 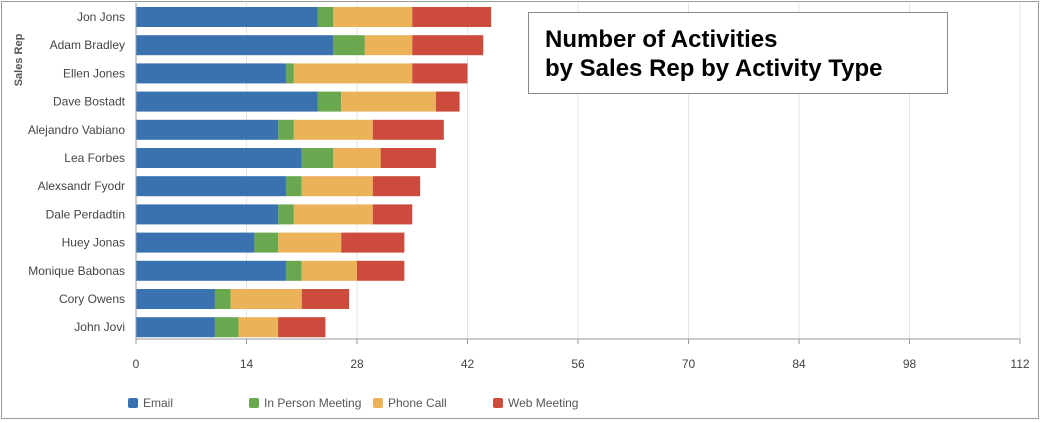 I want to click on category-label: Jon Jons, so click(x=101, y=17).